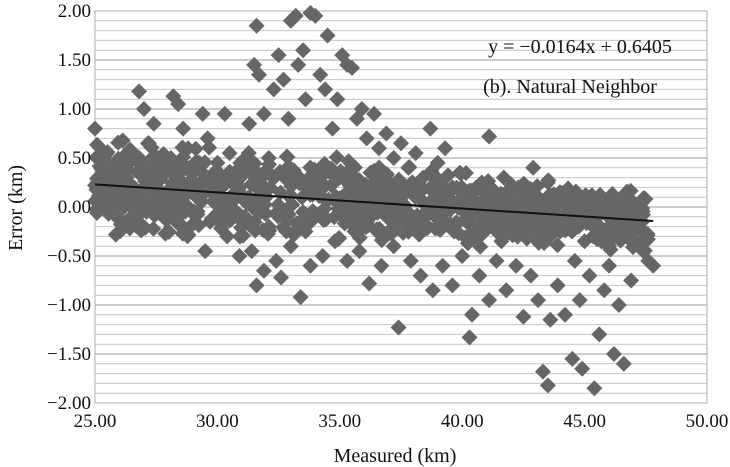  I want to click on y-axis-title: Error (km), so click(16, 208).